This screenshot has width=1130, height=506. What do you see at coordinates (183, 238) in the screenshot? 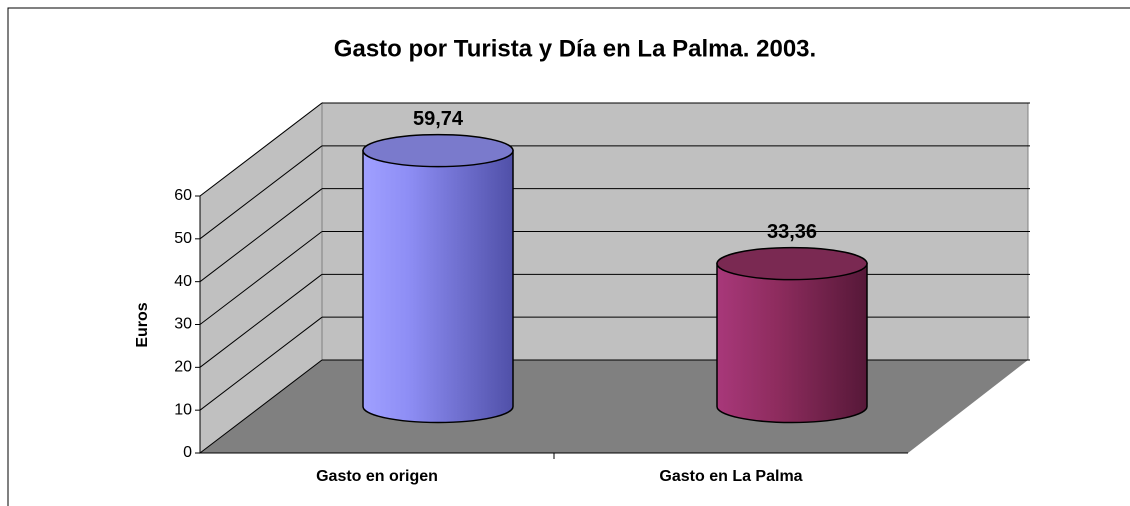
I see `y-tick-label: 50` at bounding box center [183, 238].